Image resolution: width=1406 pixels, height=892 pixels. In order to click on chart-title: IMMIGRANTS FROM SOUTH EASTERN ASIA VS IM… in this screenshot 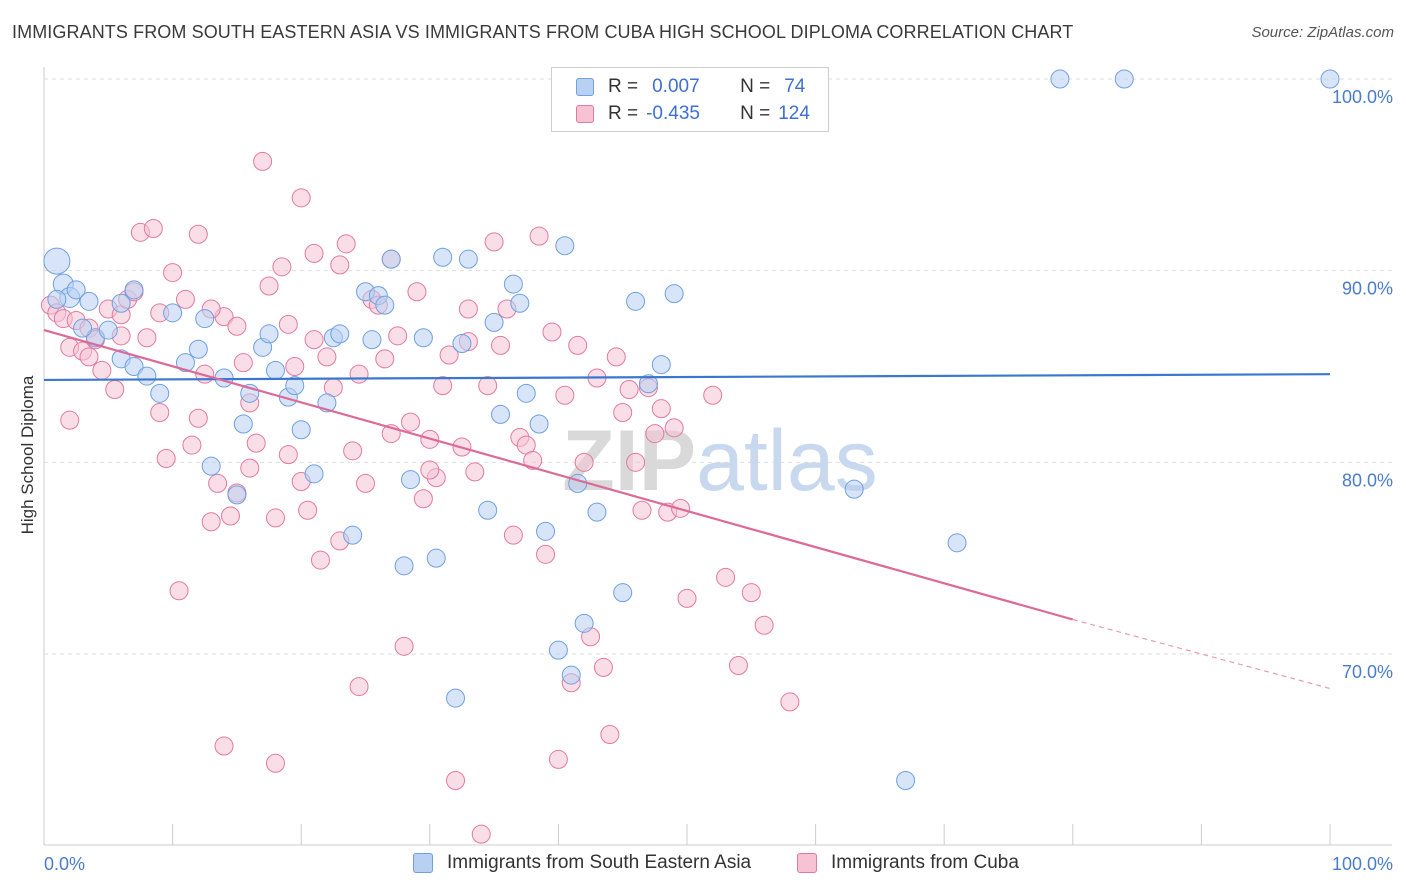, I will do `click(543, 32)`.